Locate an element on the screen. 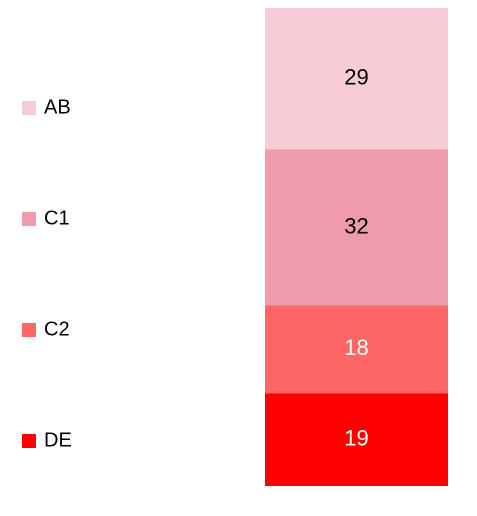  data-label: 29 is located at coordinates (356, 77).